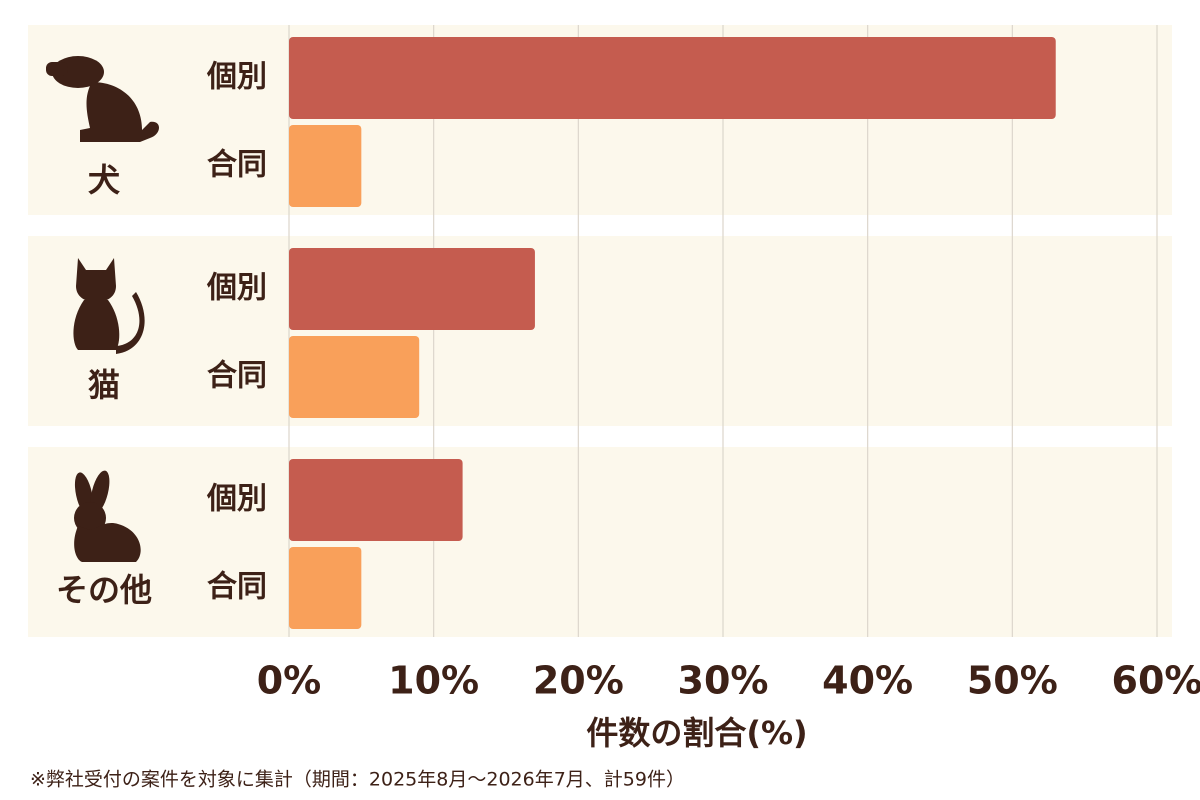 The width and height of the screenshot is (1200, 800). I want to click on footnote: ※弊社受付の案件を対象に集計（期間：2025年8月～2026年7月、計59件）, so click(357, 780).